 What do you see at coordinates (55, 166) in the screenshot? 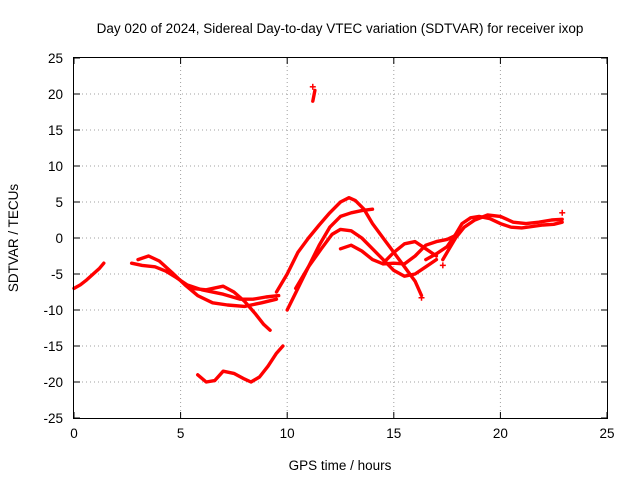
I see `y-tick-label: 10` at bounding box center [55, 166].